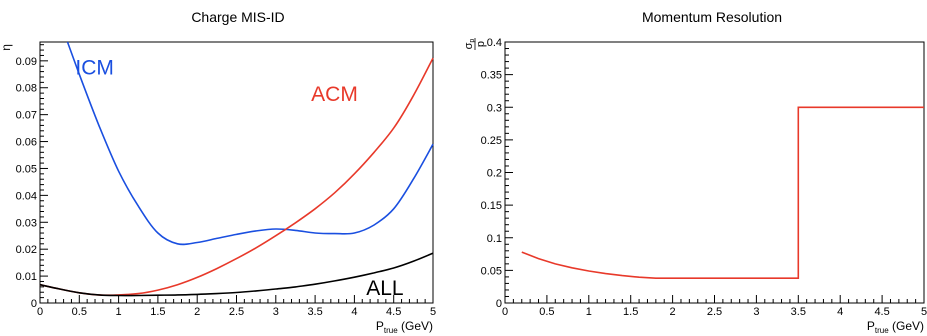  What do you see at coordinates (94, 67) in the screenshot?
I see `series-label-icm: ICM` at bounding box center [94, 67].